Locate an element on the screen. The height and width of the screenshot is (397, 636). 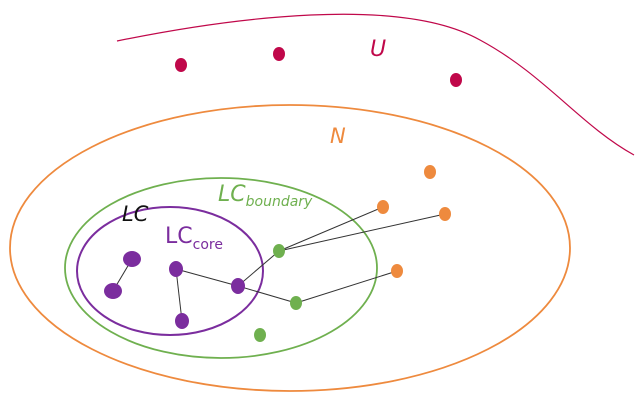
boundary-nodes is located at coordinates (278, 293).